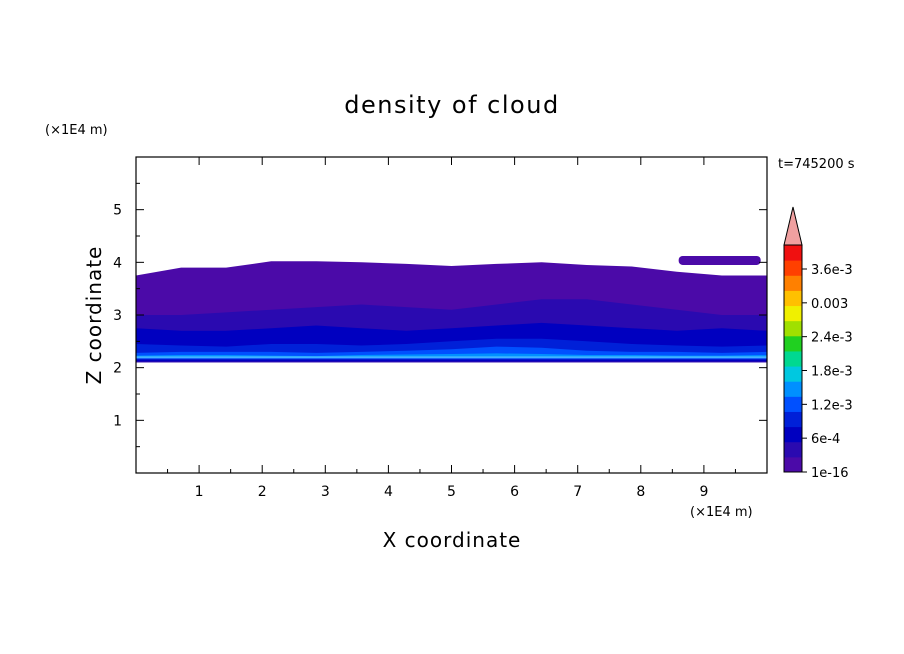 Image resolution: width=904 pixels, height=654 pixels. I want to click on y-tick-label: 5, so click(117, 211).